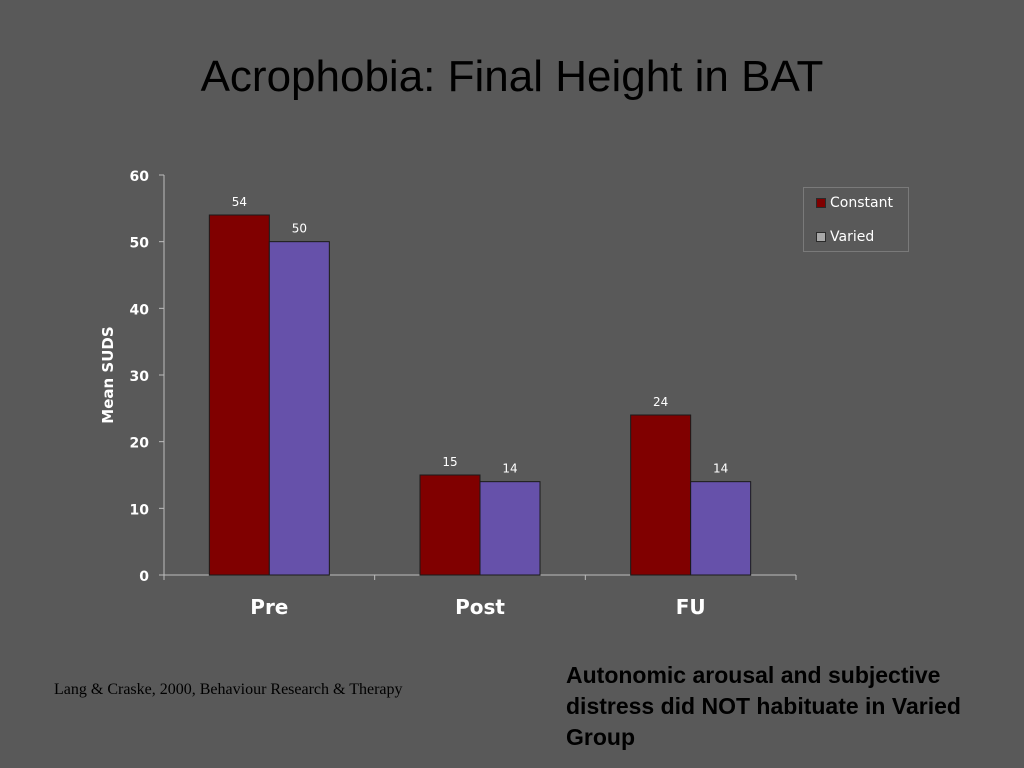 This screenshot has width=1024, height=768. Describe the element at coordinates (299, 229) in the screenshot. I see `data-label: 50` at that location.